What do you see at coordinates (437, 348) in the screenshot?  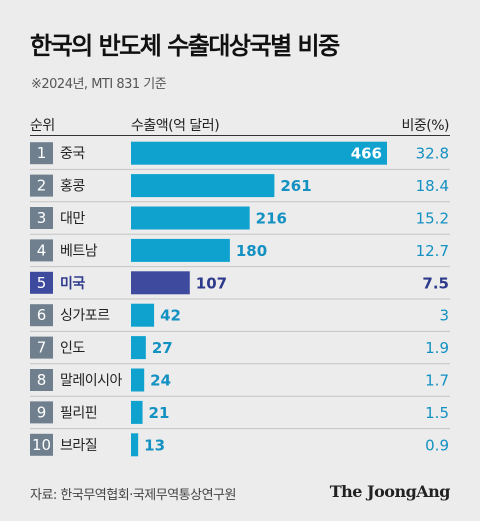 I see `share-label: 1.9` at bounding box center [437, 348].